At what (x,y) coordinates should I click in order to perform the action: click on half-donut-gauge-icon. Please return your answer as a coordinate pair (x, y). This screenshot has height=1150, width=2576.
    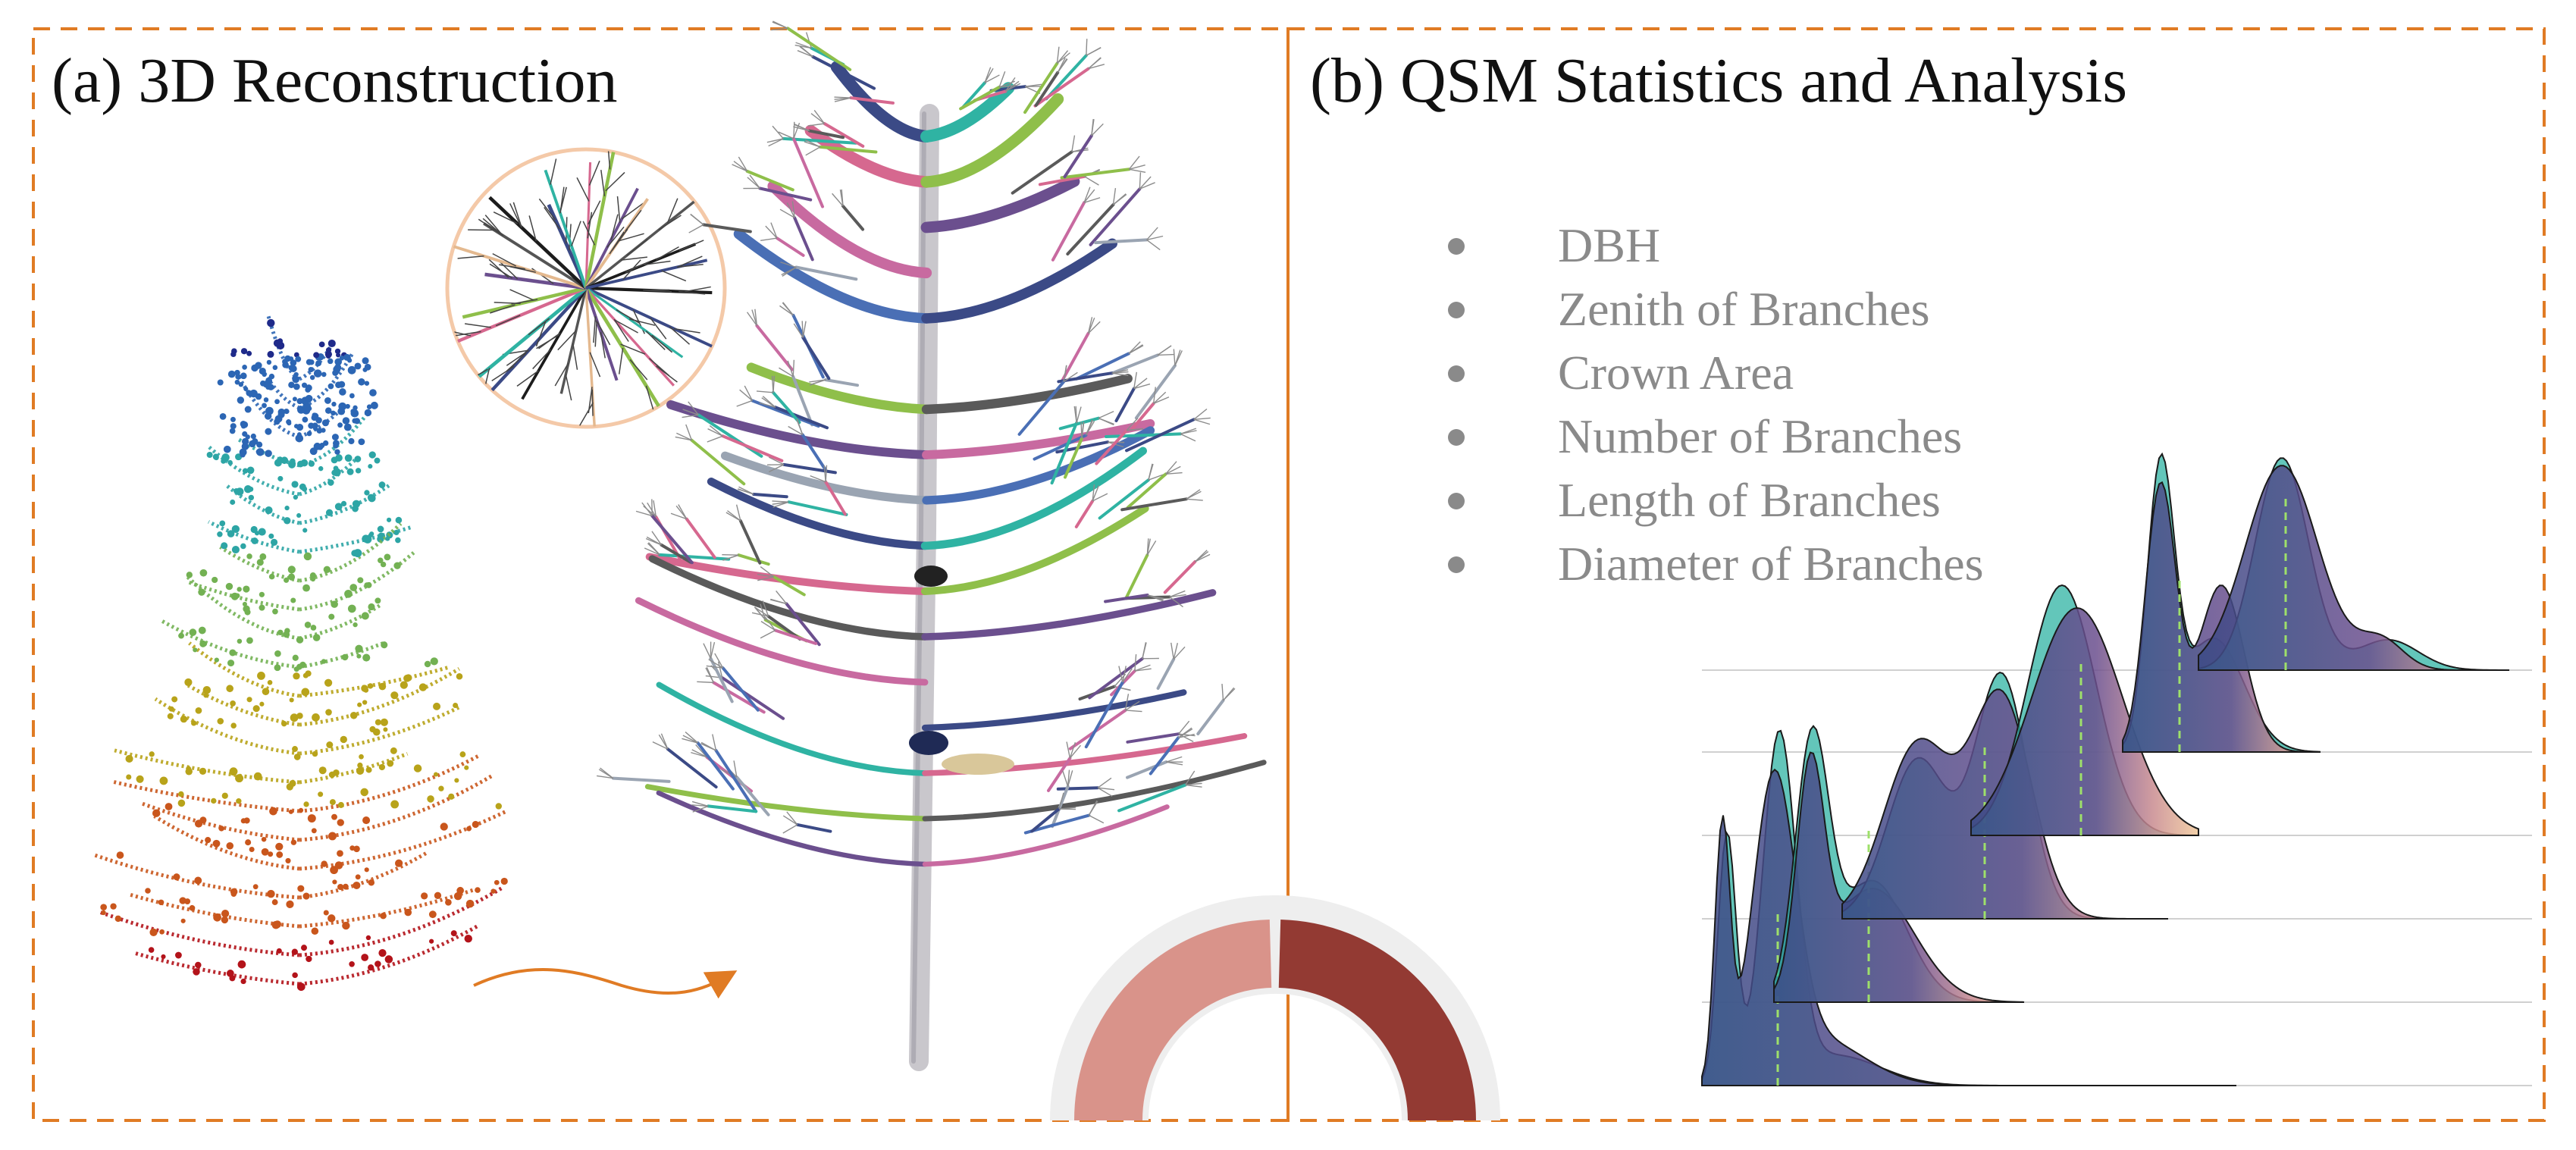
    Looking at the image, I should click on (1275, 1008).